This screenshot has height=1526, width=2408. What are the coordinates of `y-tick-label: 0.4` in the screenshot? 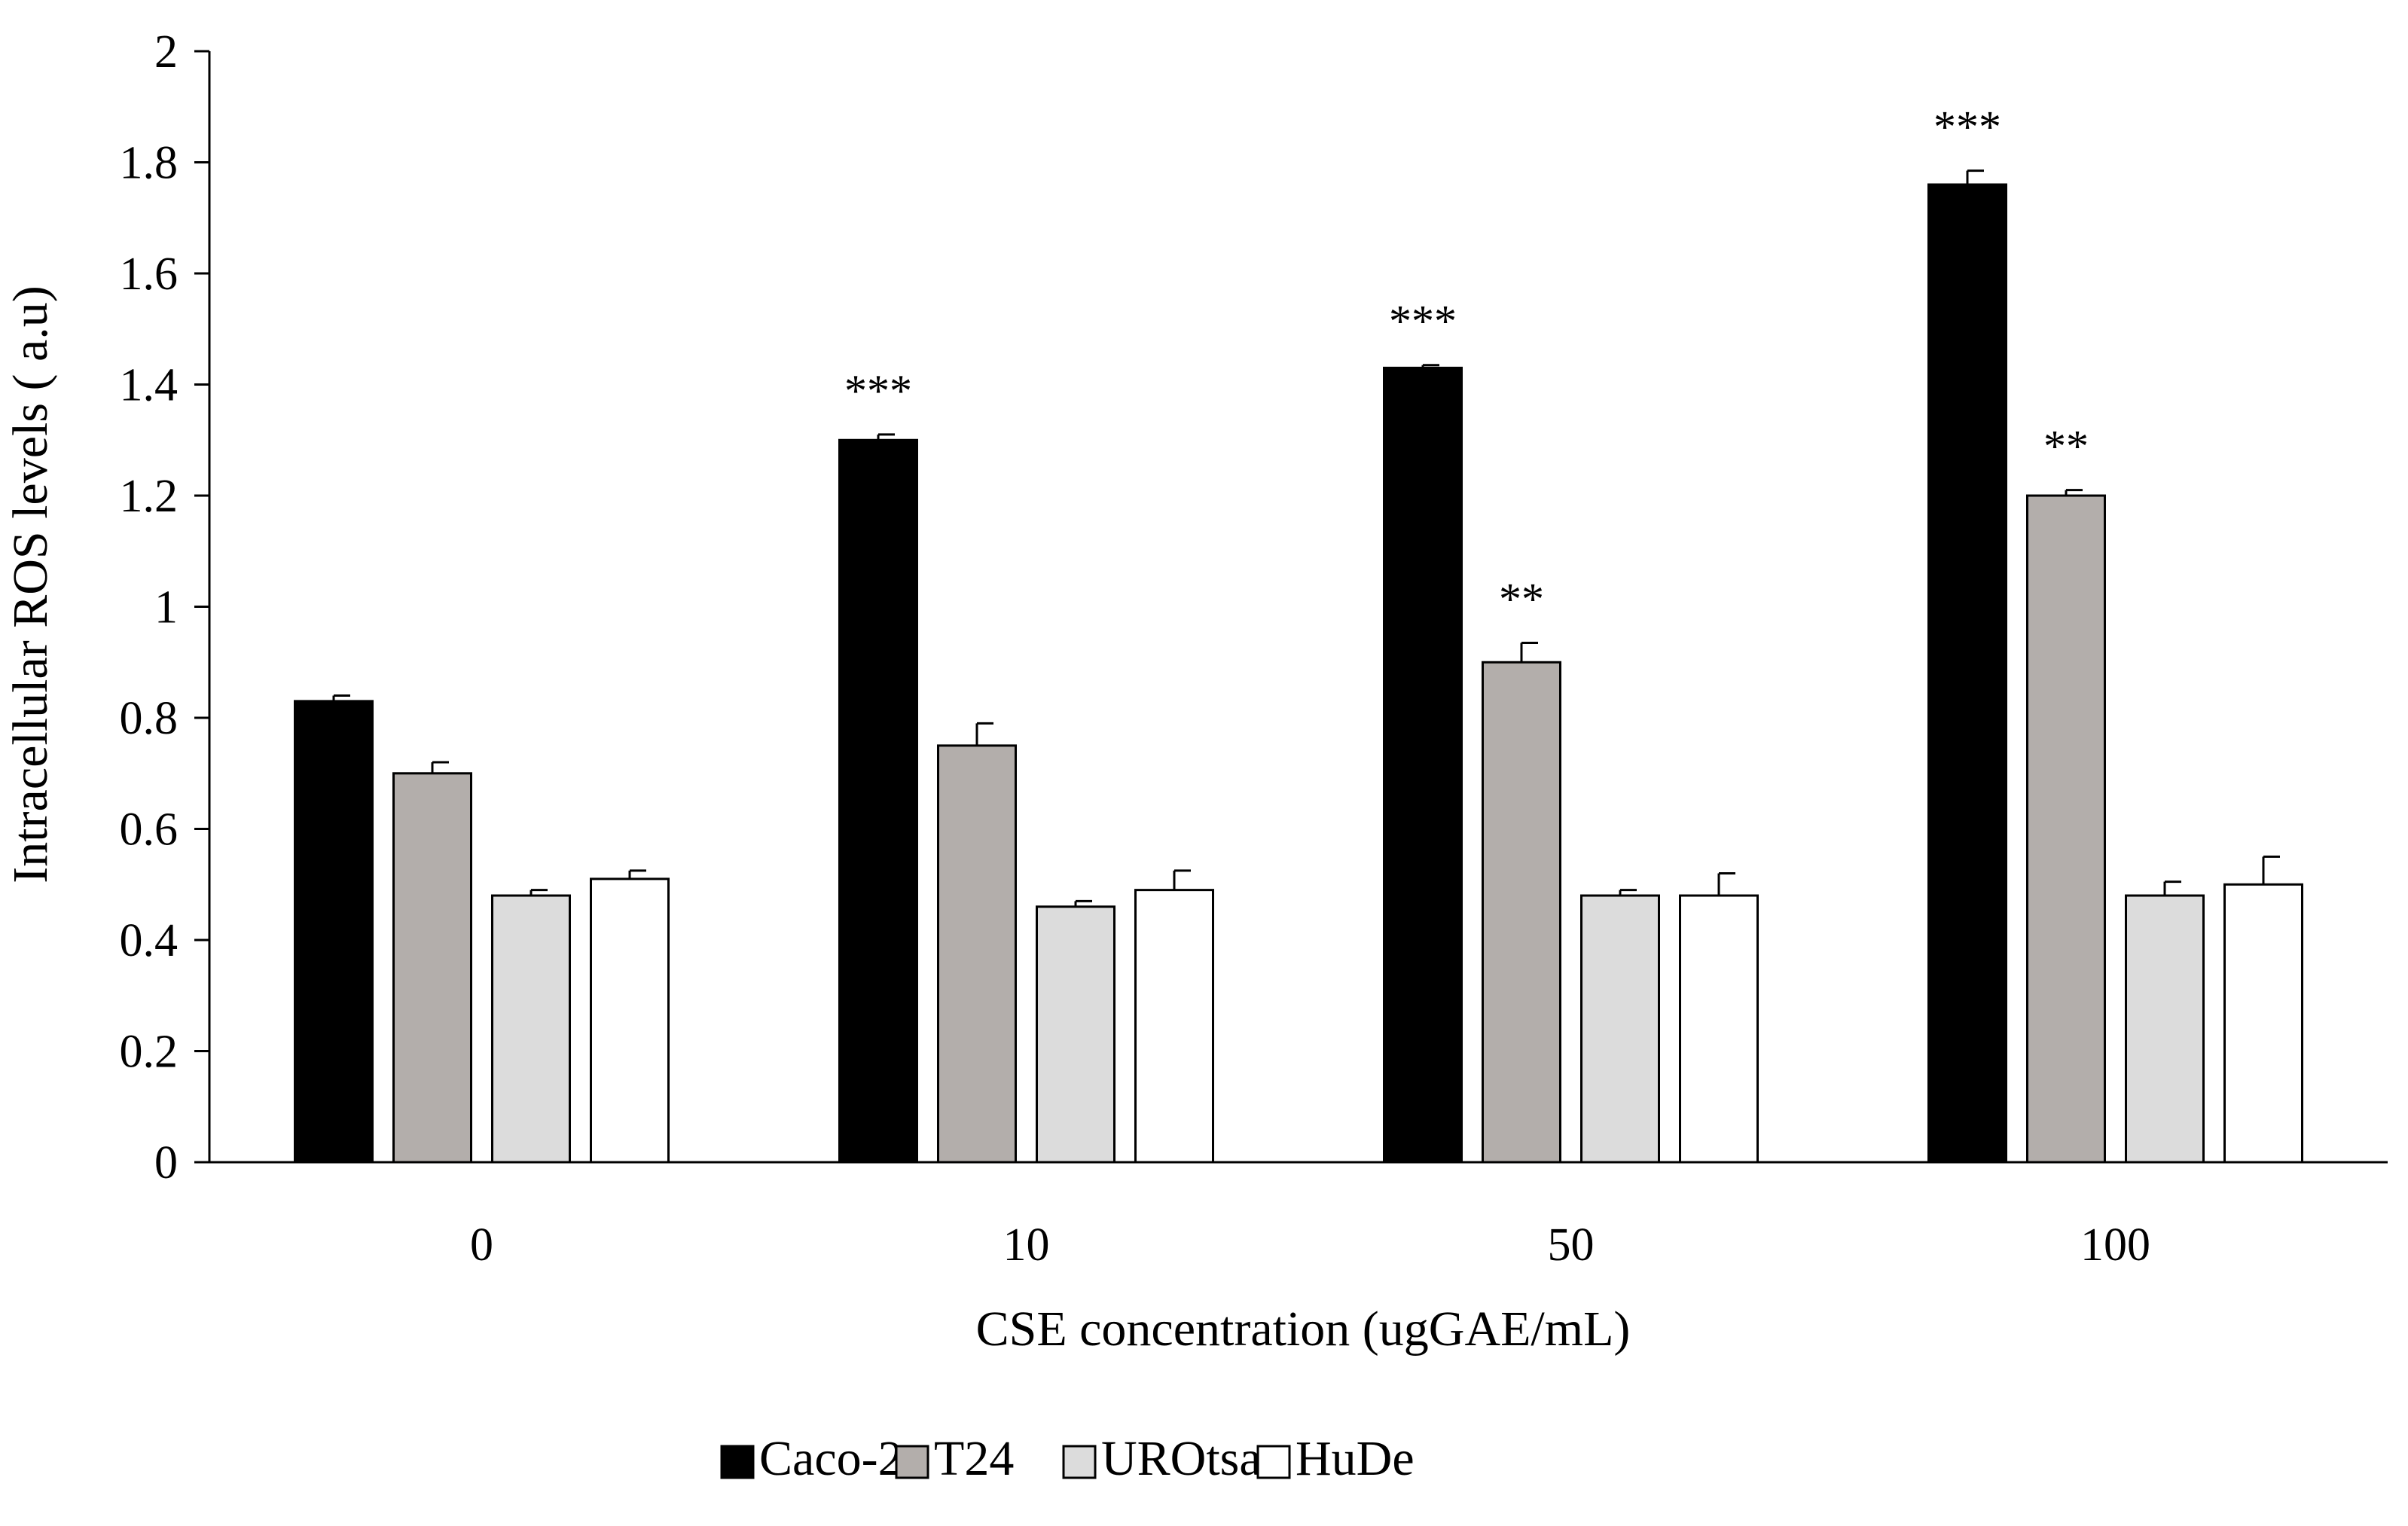 It's located at (149, 940).